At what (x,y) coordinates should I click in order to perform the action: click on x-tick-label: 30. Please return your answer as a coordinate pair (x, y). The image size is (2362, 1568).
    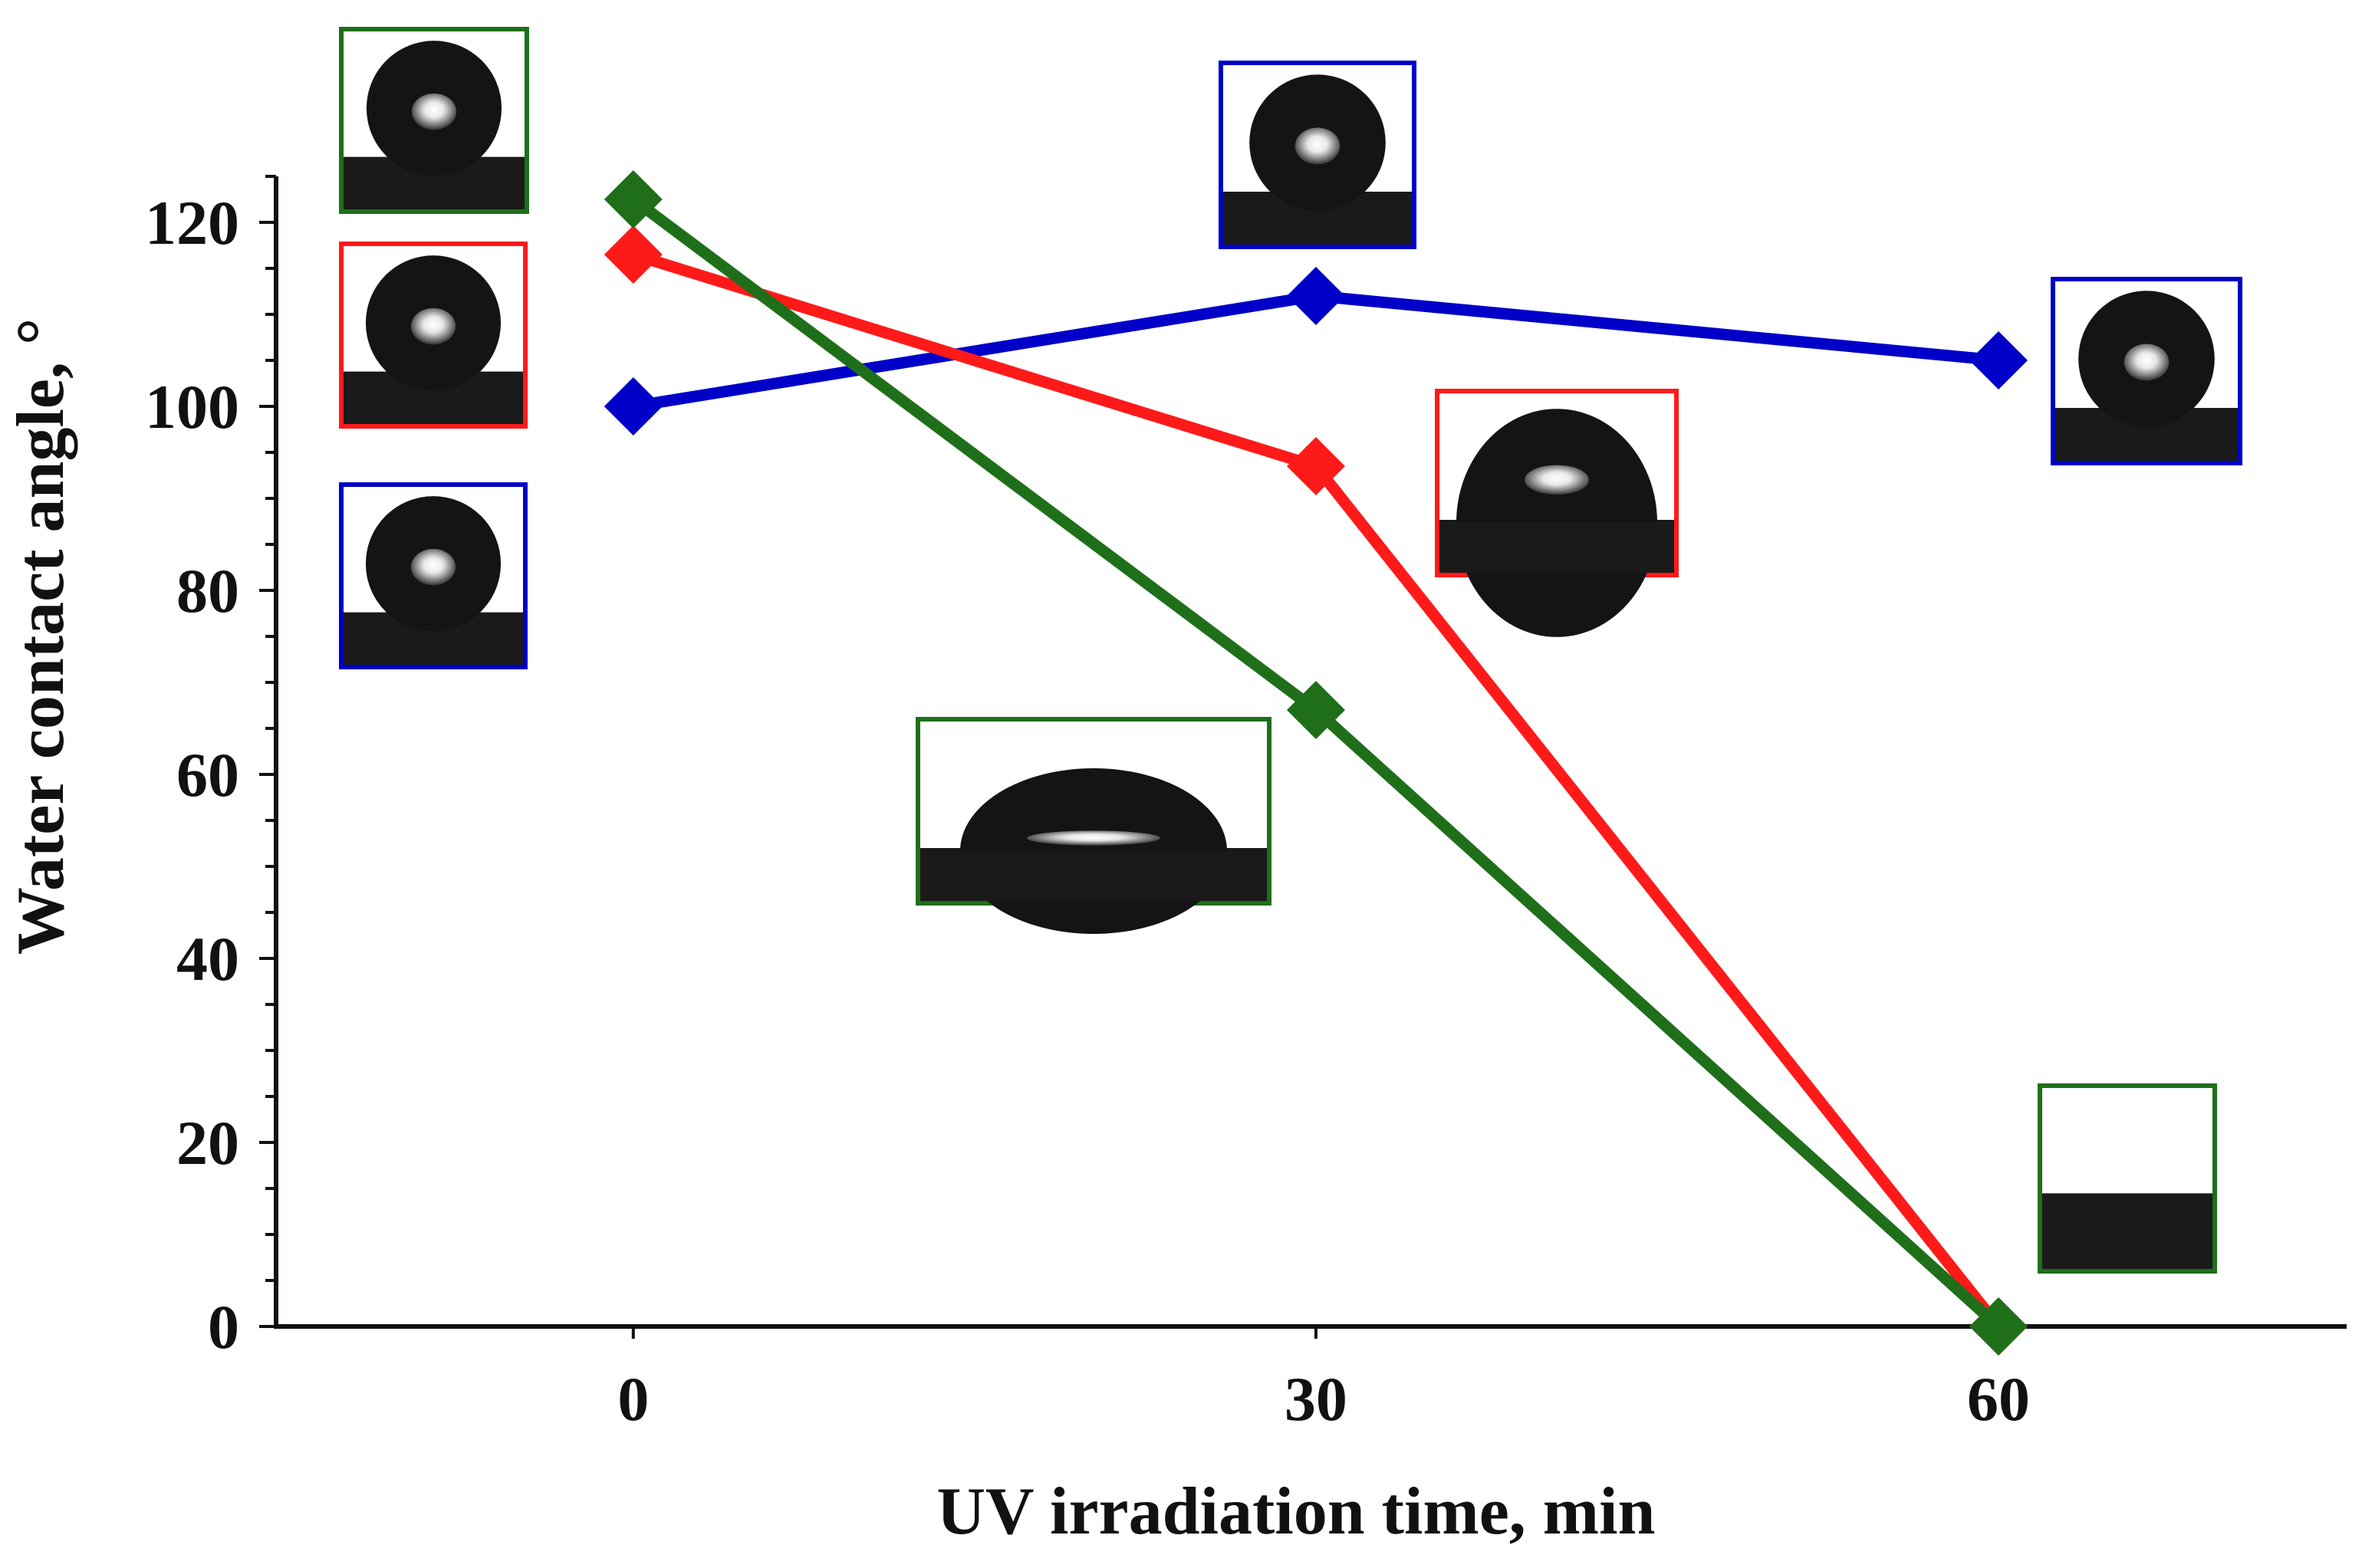
    Looking at the image, I should click on (1316, 1399).